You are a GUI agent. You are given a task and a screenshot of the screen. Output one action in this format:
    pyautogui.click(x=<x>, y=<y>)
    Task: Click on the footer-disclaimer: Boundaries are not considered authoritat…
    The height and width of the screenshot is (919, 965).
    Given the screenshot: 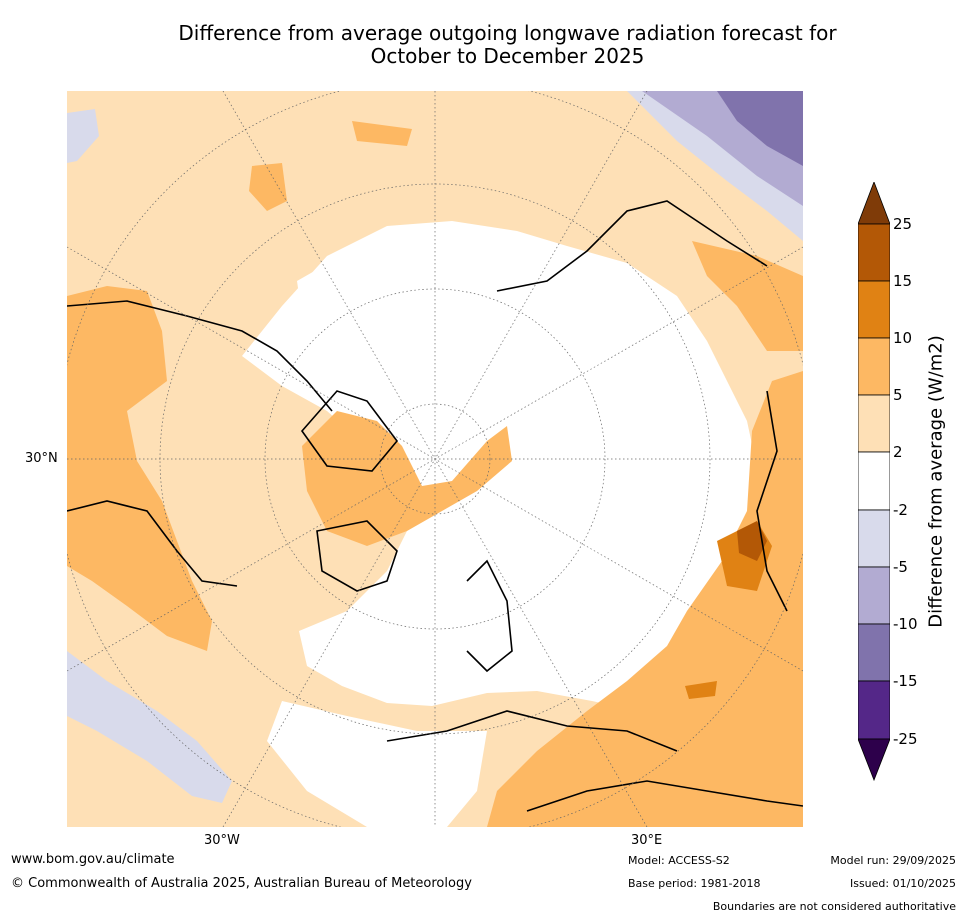 What is the action you would take?
    pyautogui.click(x=834, y=906)
    